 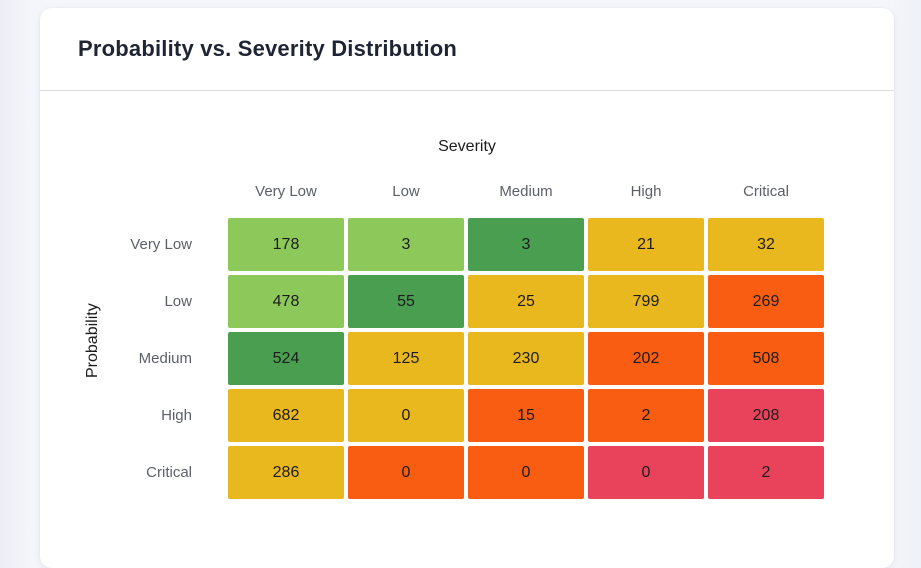 What do you see at coordinates (646, 301) in the screenshot?
I see `heatmap-cell: 799` at bounding box center [646, 301].